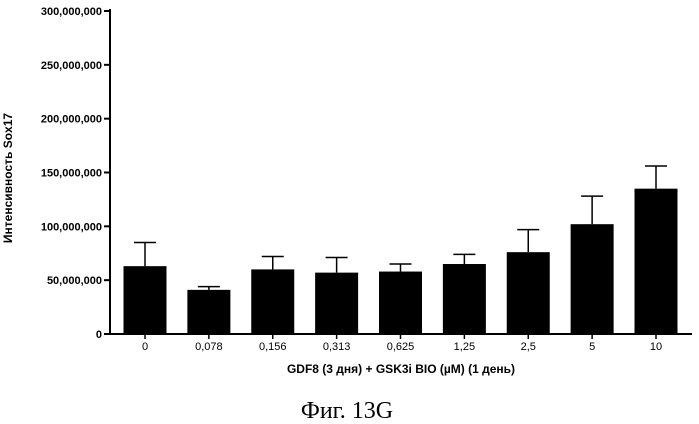  I want to click on y-axis-title: Интенсивность Sox17, so click(8, 178).